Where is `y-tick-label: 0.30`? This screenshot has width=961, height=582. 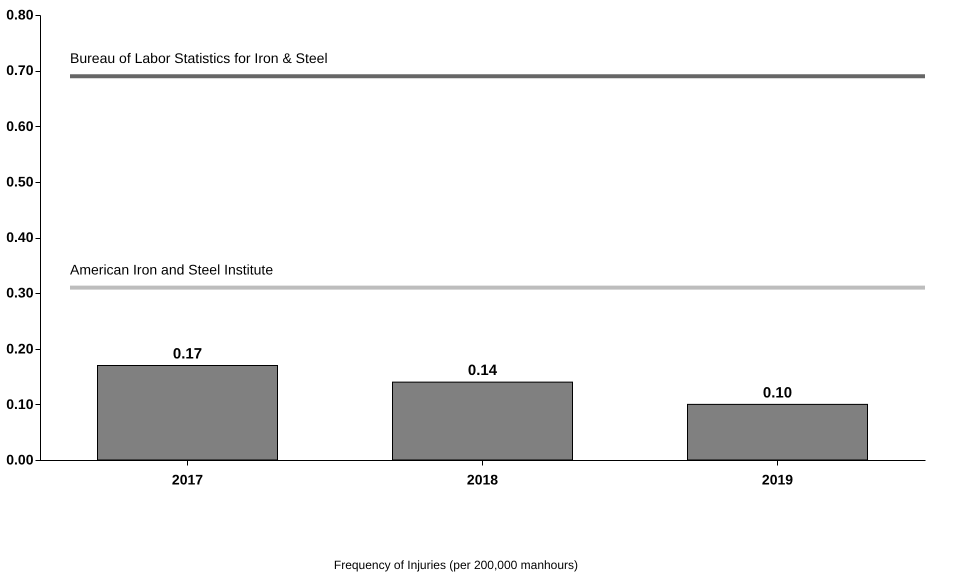 y-tick-label: 0.30 is located at coordinates (20, 292).